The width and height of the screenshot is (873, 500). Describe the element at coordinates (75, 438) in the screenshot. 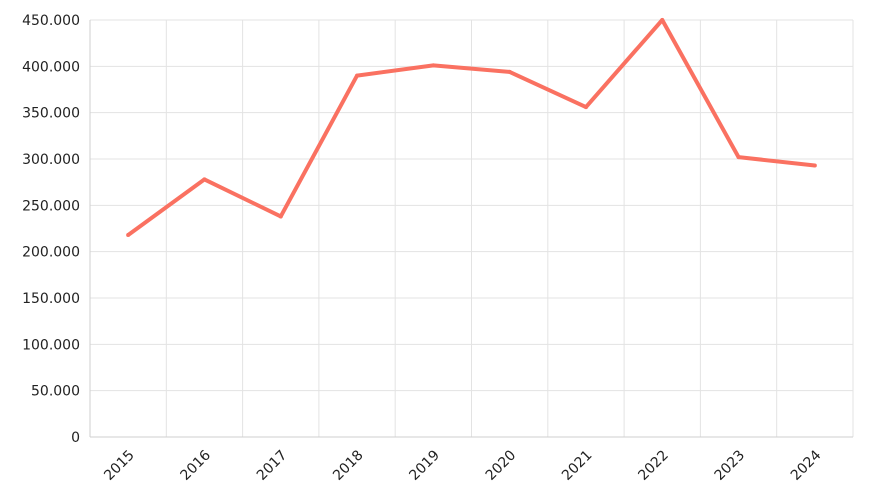

I see `y-tick-label: 0` at that location.